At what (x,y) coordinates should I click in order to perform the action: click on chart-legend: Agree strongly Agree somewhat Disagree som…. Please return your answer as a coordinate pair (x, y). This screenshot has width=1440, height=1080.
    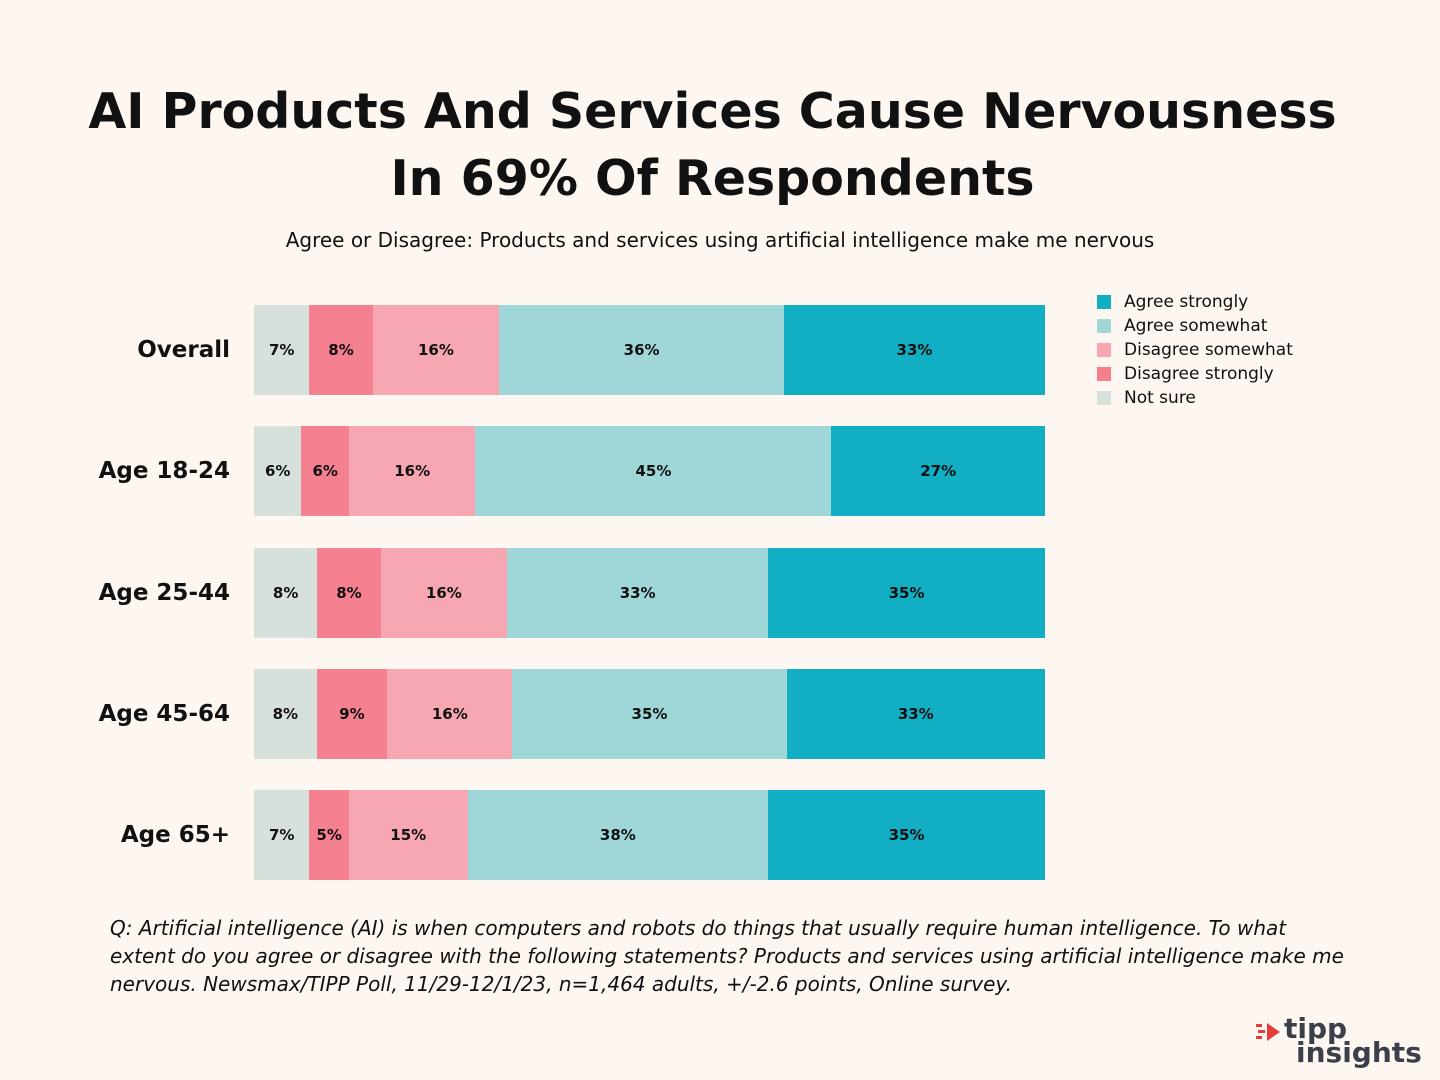
    Looking at the image, I should click on (1195, 350).